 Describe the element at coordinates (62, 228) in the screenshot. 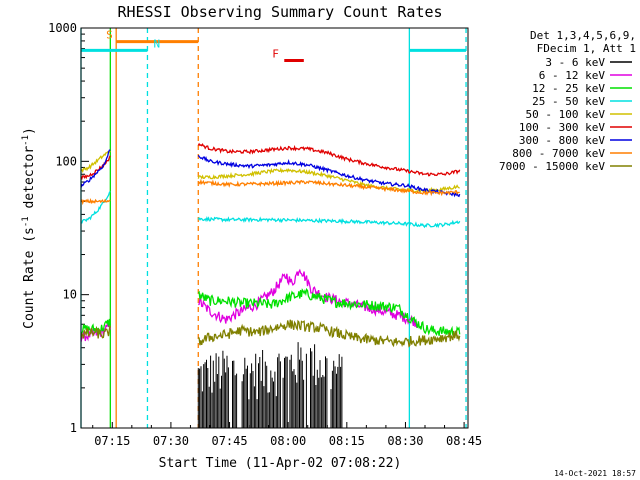

I see `y-tick-labels: 1 10 100 1000` at that location.